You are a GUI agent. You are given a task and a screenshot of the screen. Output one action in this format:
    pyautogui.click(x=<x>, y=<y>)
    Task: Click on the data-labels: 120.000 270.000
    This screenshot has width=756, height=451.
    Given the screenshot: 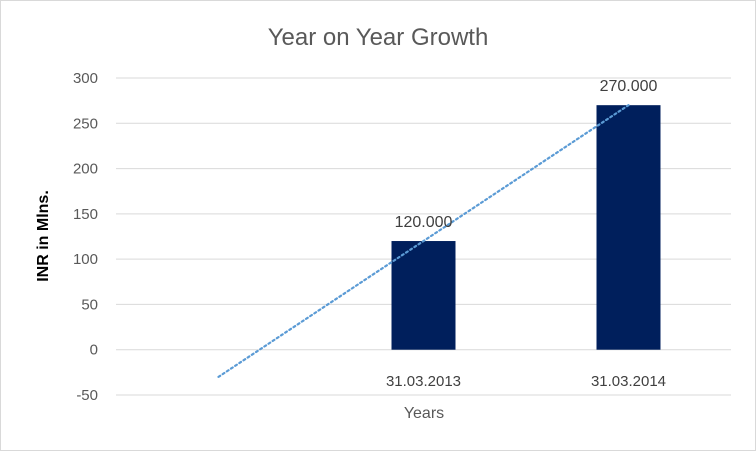 What is the action you would take?
    pyautogui.click(x=526, y=154)
    